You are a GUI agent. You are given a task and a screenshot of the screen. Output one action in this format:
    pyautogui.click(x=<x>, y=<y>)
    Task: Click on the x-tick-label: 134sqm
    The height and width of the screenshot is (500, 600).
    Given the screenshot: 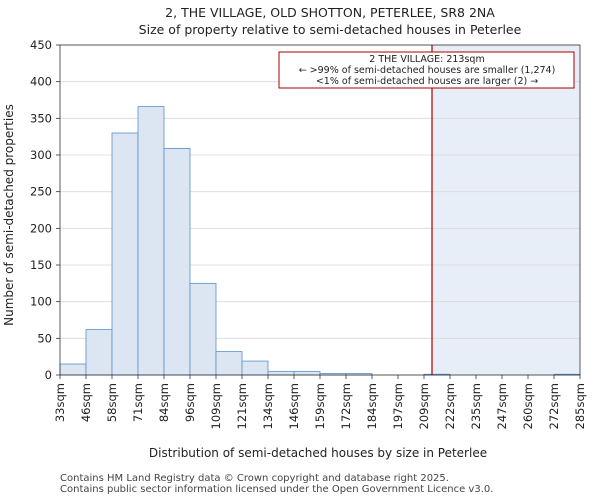 What is the action you would take?
    pyautogui.click(x=268, y=406)
    